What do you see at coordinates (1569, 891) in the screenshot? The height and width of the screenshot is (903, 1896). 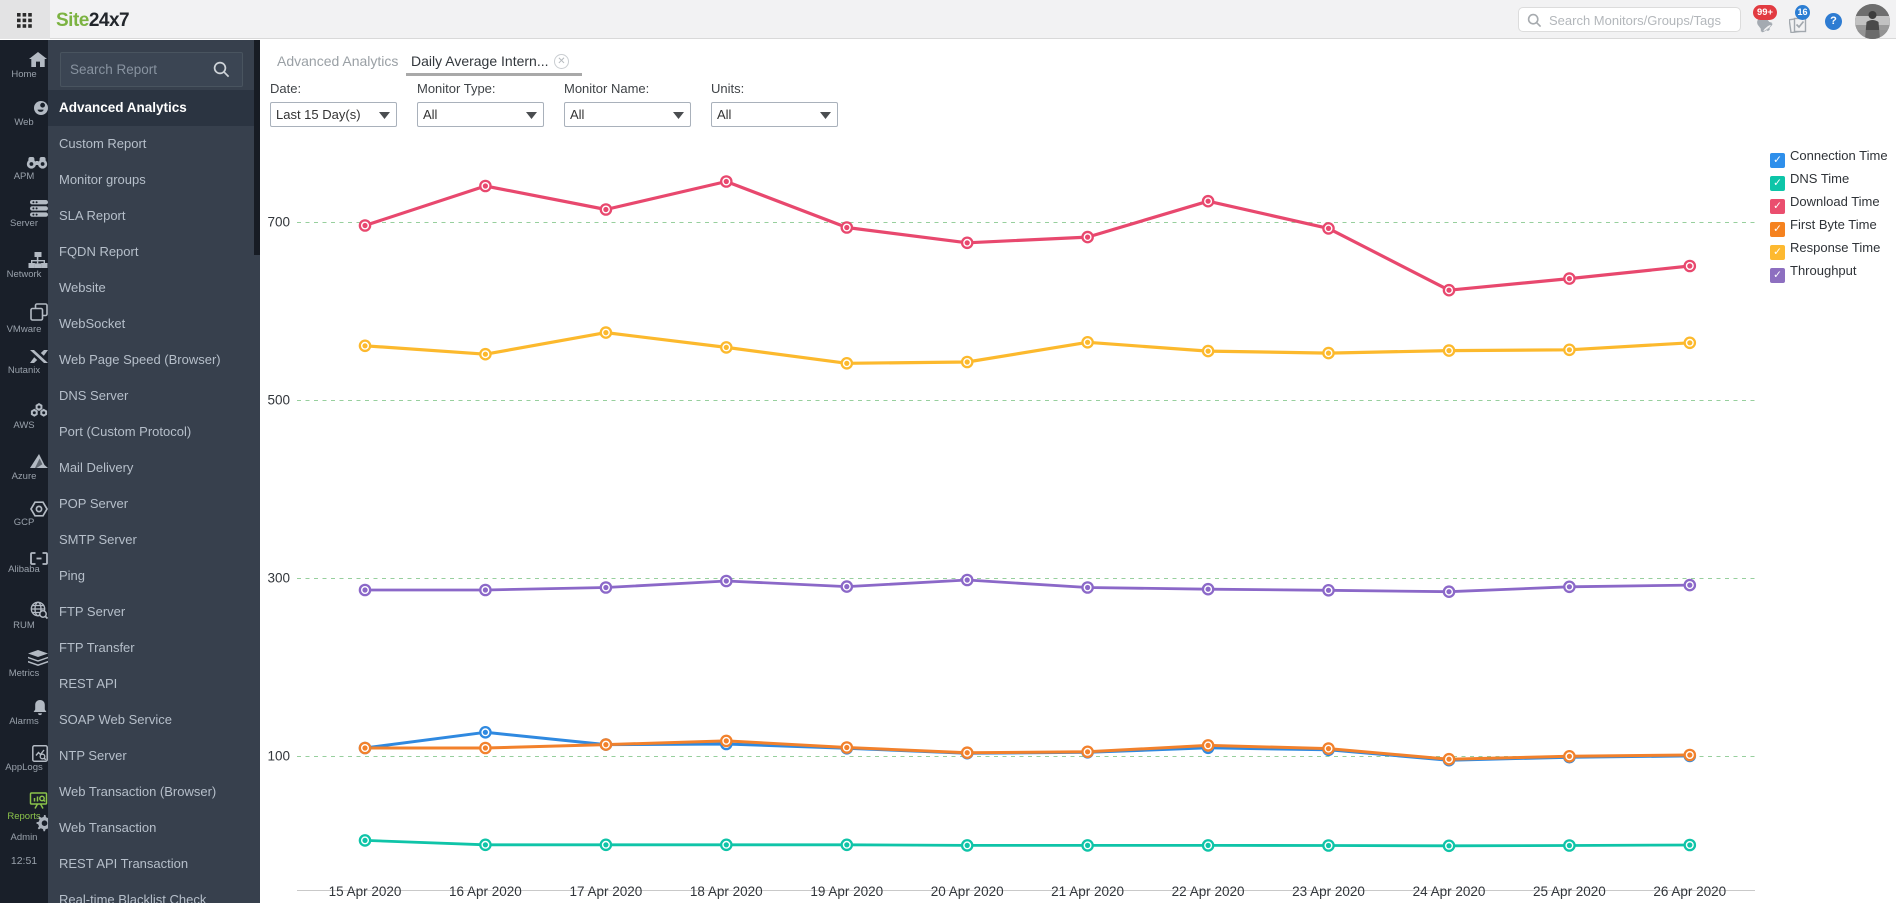 I see `svg-text: 25 Apr 2020` at bounding box center [1569, 891].